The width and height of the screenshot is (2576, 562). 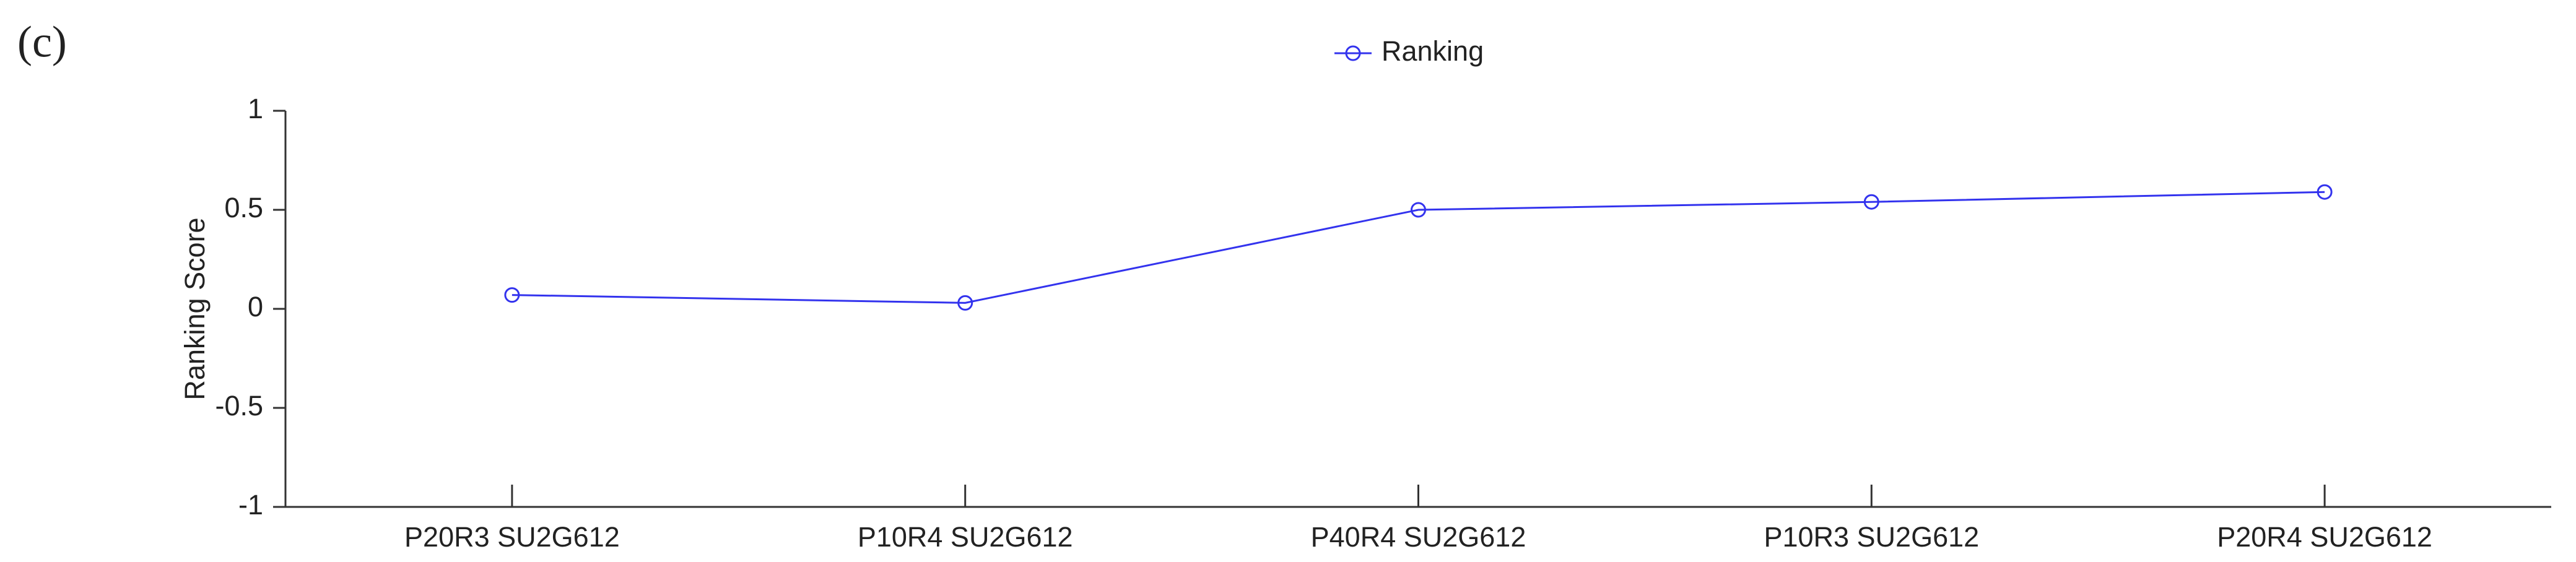 I want to click on y-tick-label: 1, so click(x=255, y=109).